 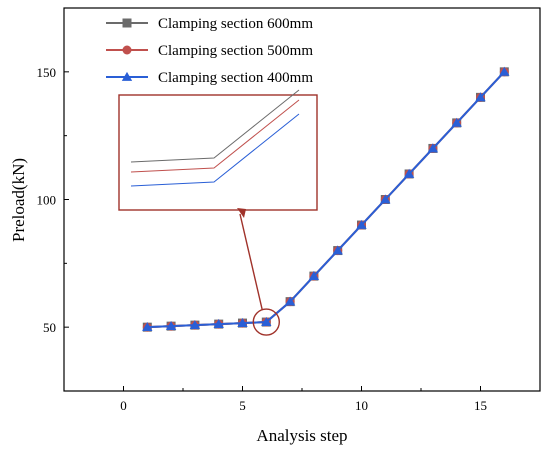 I want to click on legend-item-3: Clamping section 400mm, so click(x=209, y=78).